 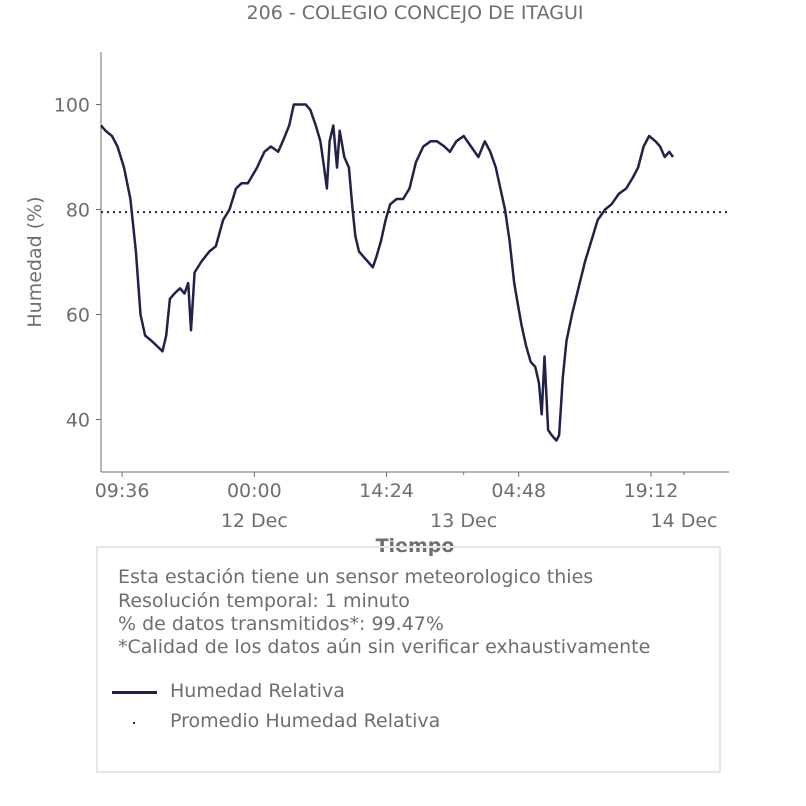 What do you see at coordinates (134, 692) in the screenshot?
I see `legend-swatch-humedad` at bounding box center [134, 692].